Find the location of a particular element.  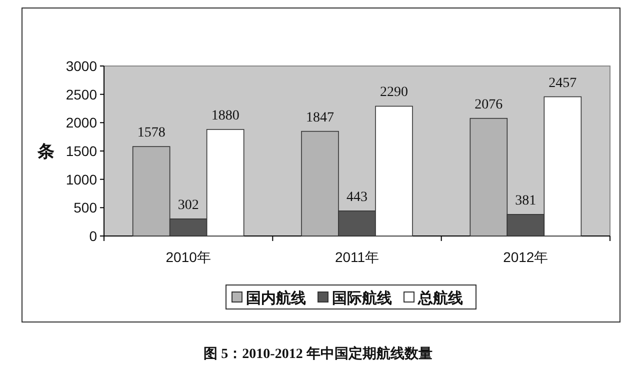

legend-label: 国内航线 is located at coordinates (276, 298).